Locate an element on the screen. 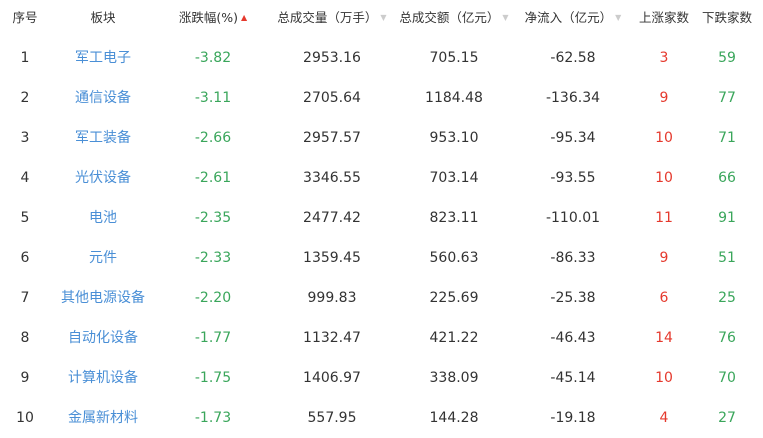  cell-index: 10 is located at coordinates (25, 418).